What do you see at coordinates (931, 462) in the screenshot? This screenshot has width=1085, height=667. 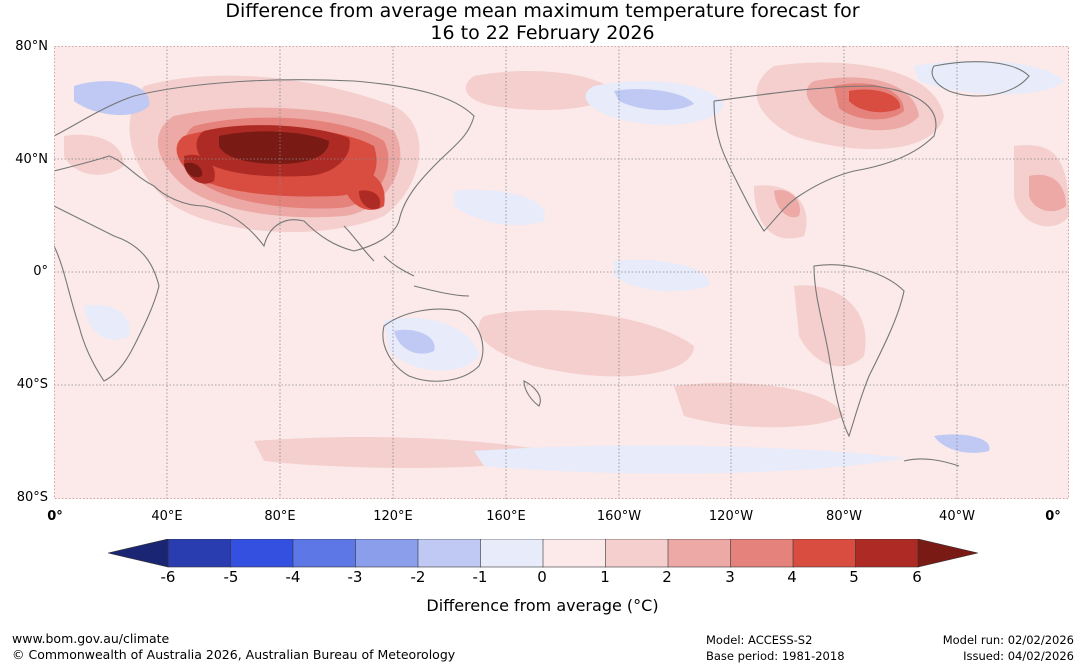 I see `coast-antarctic-peninsula` at bounding box center [931, 462].